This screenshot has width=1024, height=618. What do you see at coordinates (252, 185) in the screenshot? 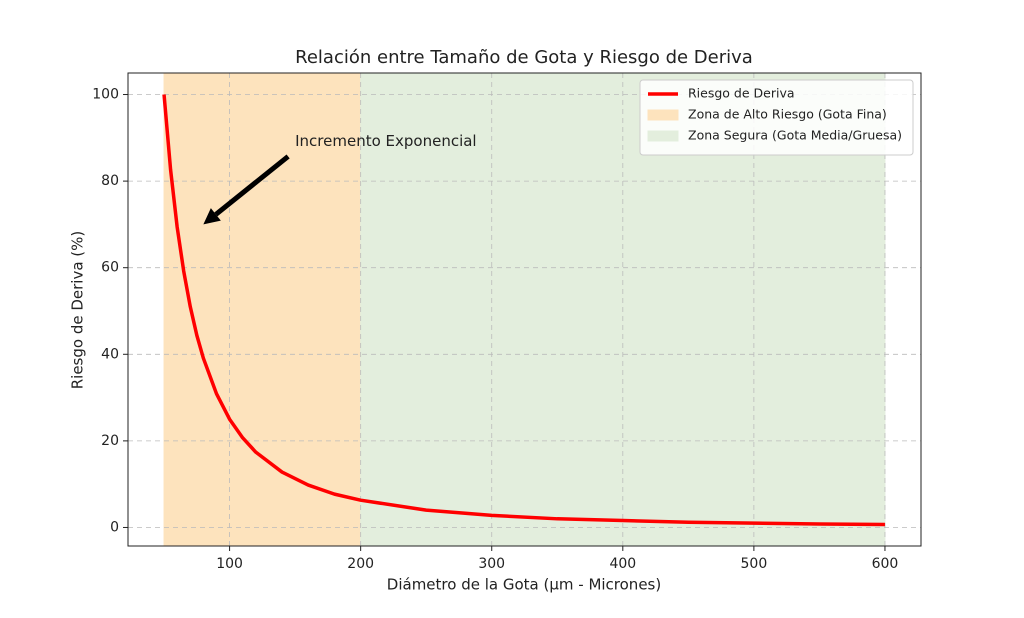
I see `annotation-arrow` at bounding box center [252, 185].